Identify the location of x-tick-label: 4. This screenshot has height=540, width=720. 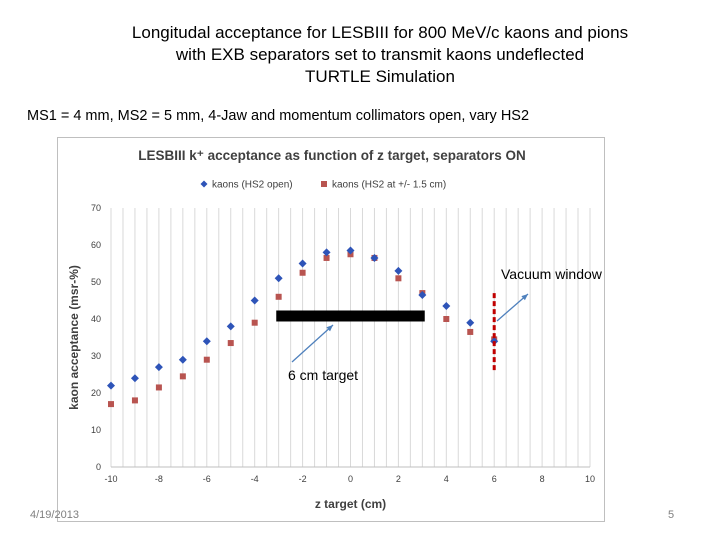
(446, 479).